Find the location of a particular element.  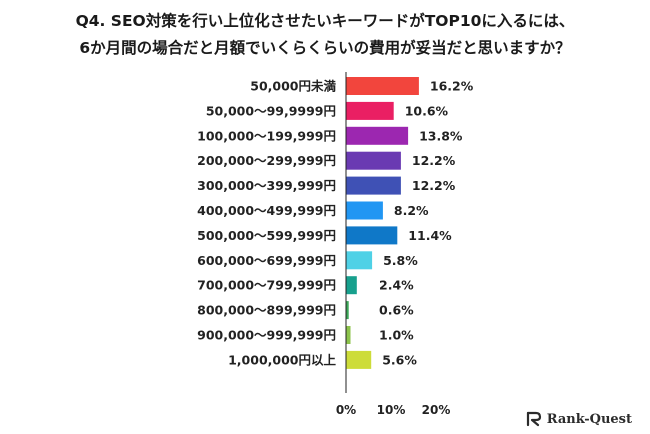

category-label: 900,000〜999,999円 is located at coordinates (266, 335).